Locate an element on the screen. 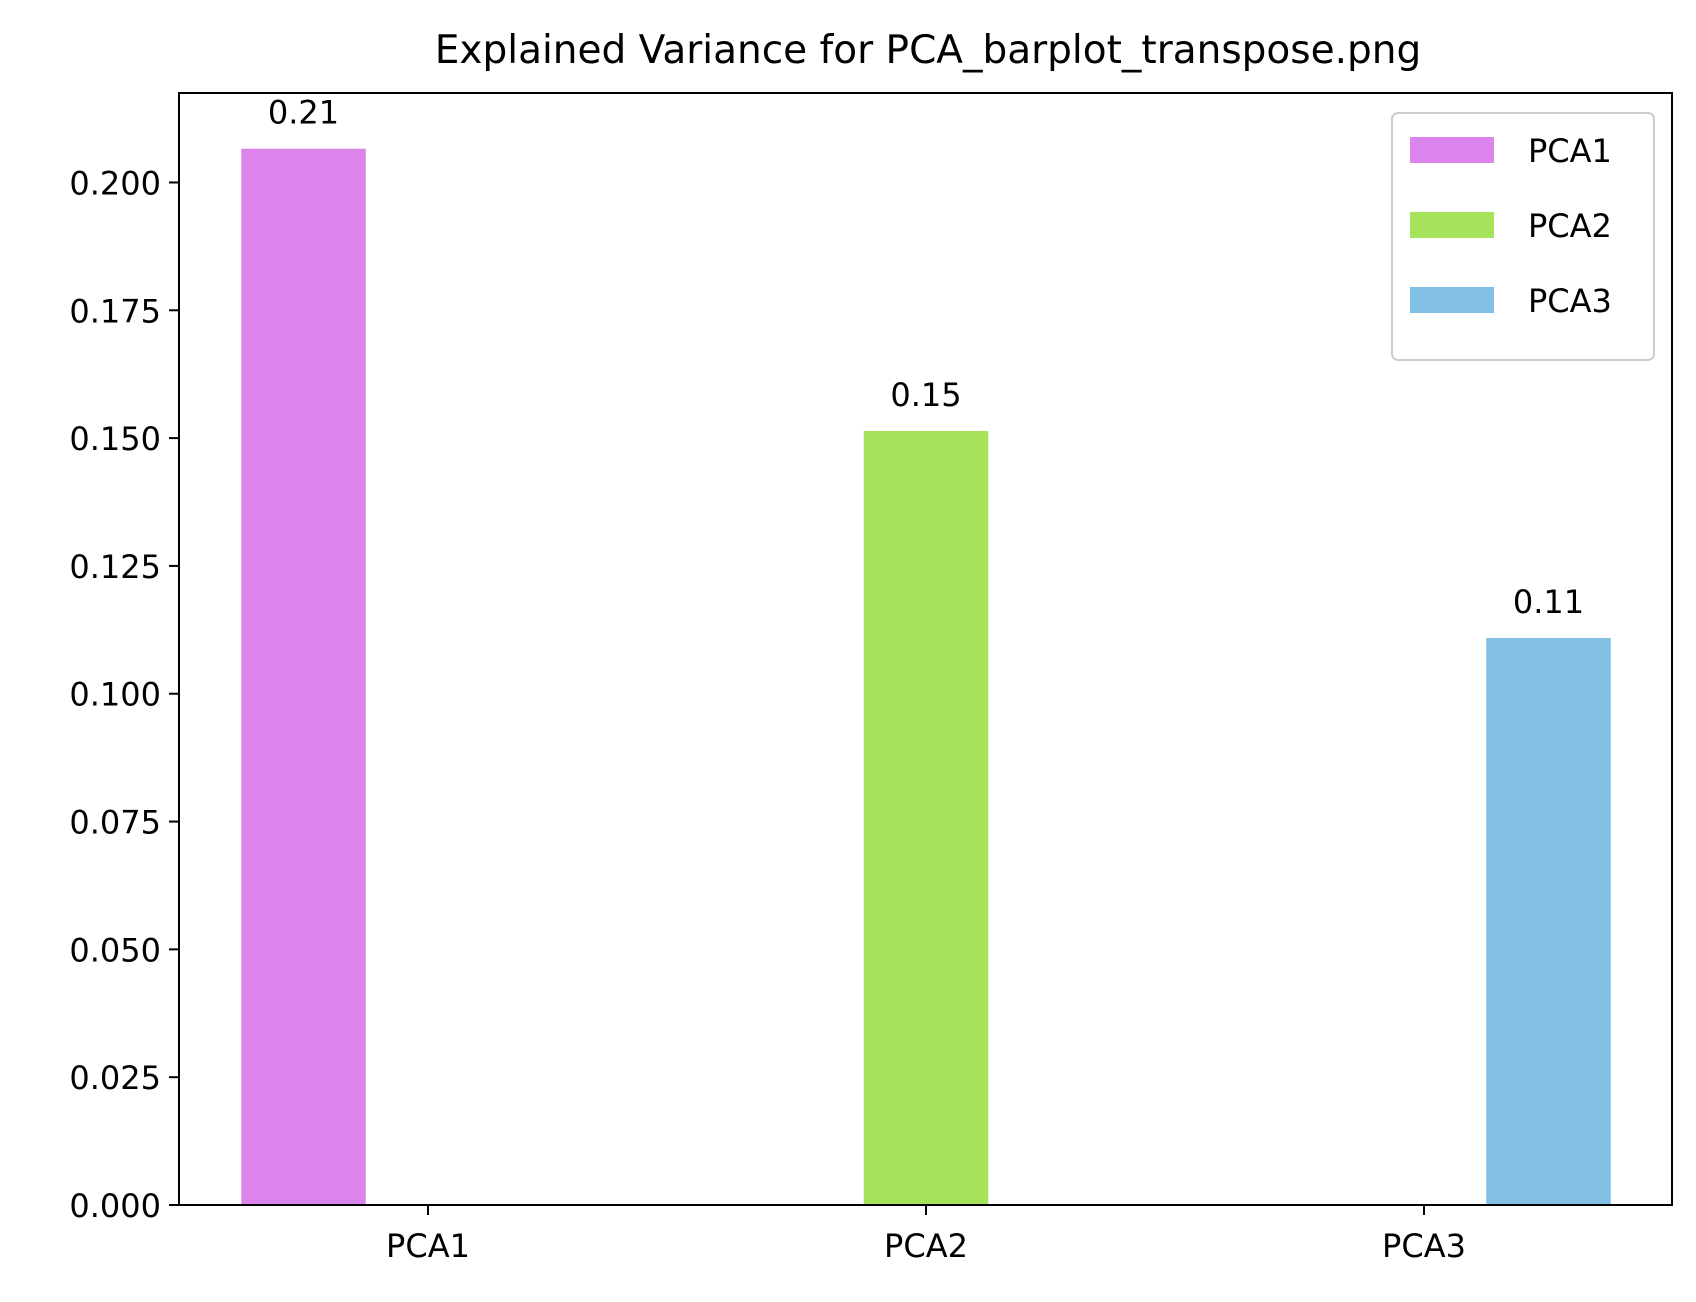  bar-pca2-pca2 is located at coordinates (926, 817).